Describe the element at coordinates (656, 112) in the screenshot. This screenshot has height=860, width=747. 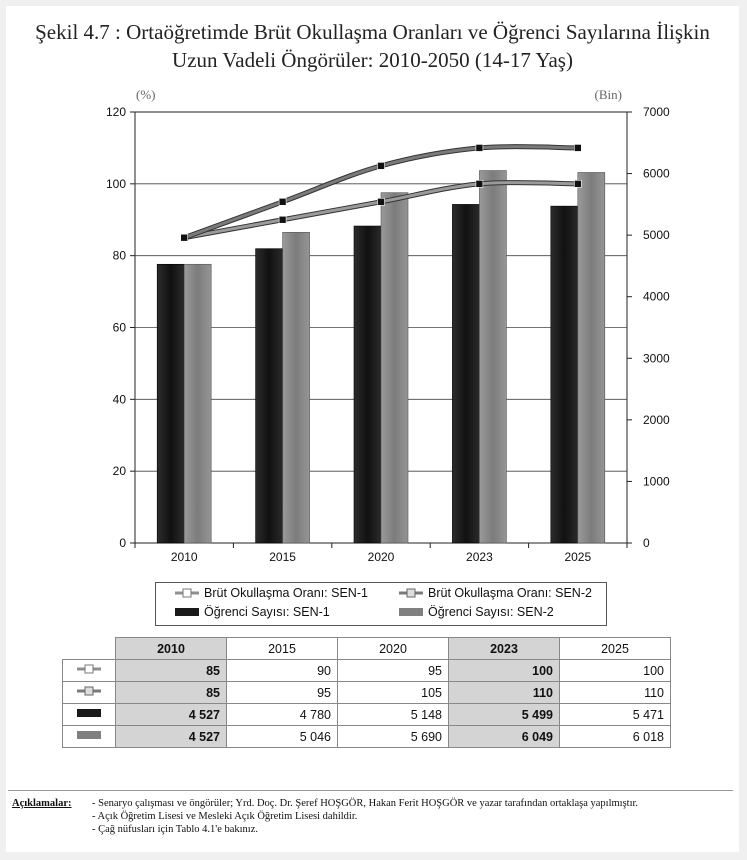
I see `right-axis-tick-label: 7000` at that location.